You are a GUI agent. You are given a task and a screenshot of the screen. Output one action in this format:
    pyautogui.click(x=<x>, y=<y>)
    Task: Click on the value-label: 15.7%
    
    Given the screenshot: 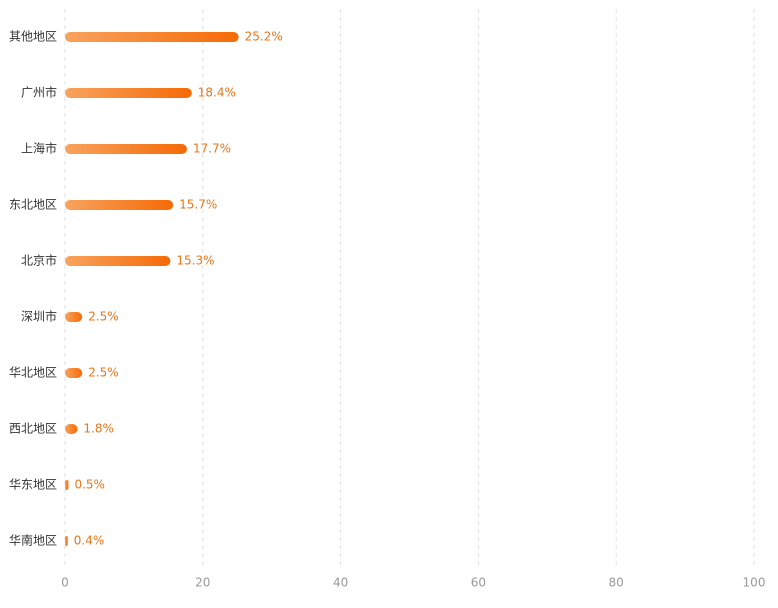 What is the action you would take?
    pyautogui.click(x=198, y=205)
    